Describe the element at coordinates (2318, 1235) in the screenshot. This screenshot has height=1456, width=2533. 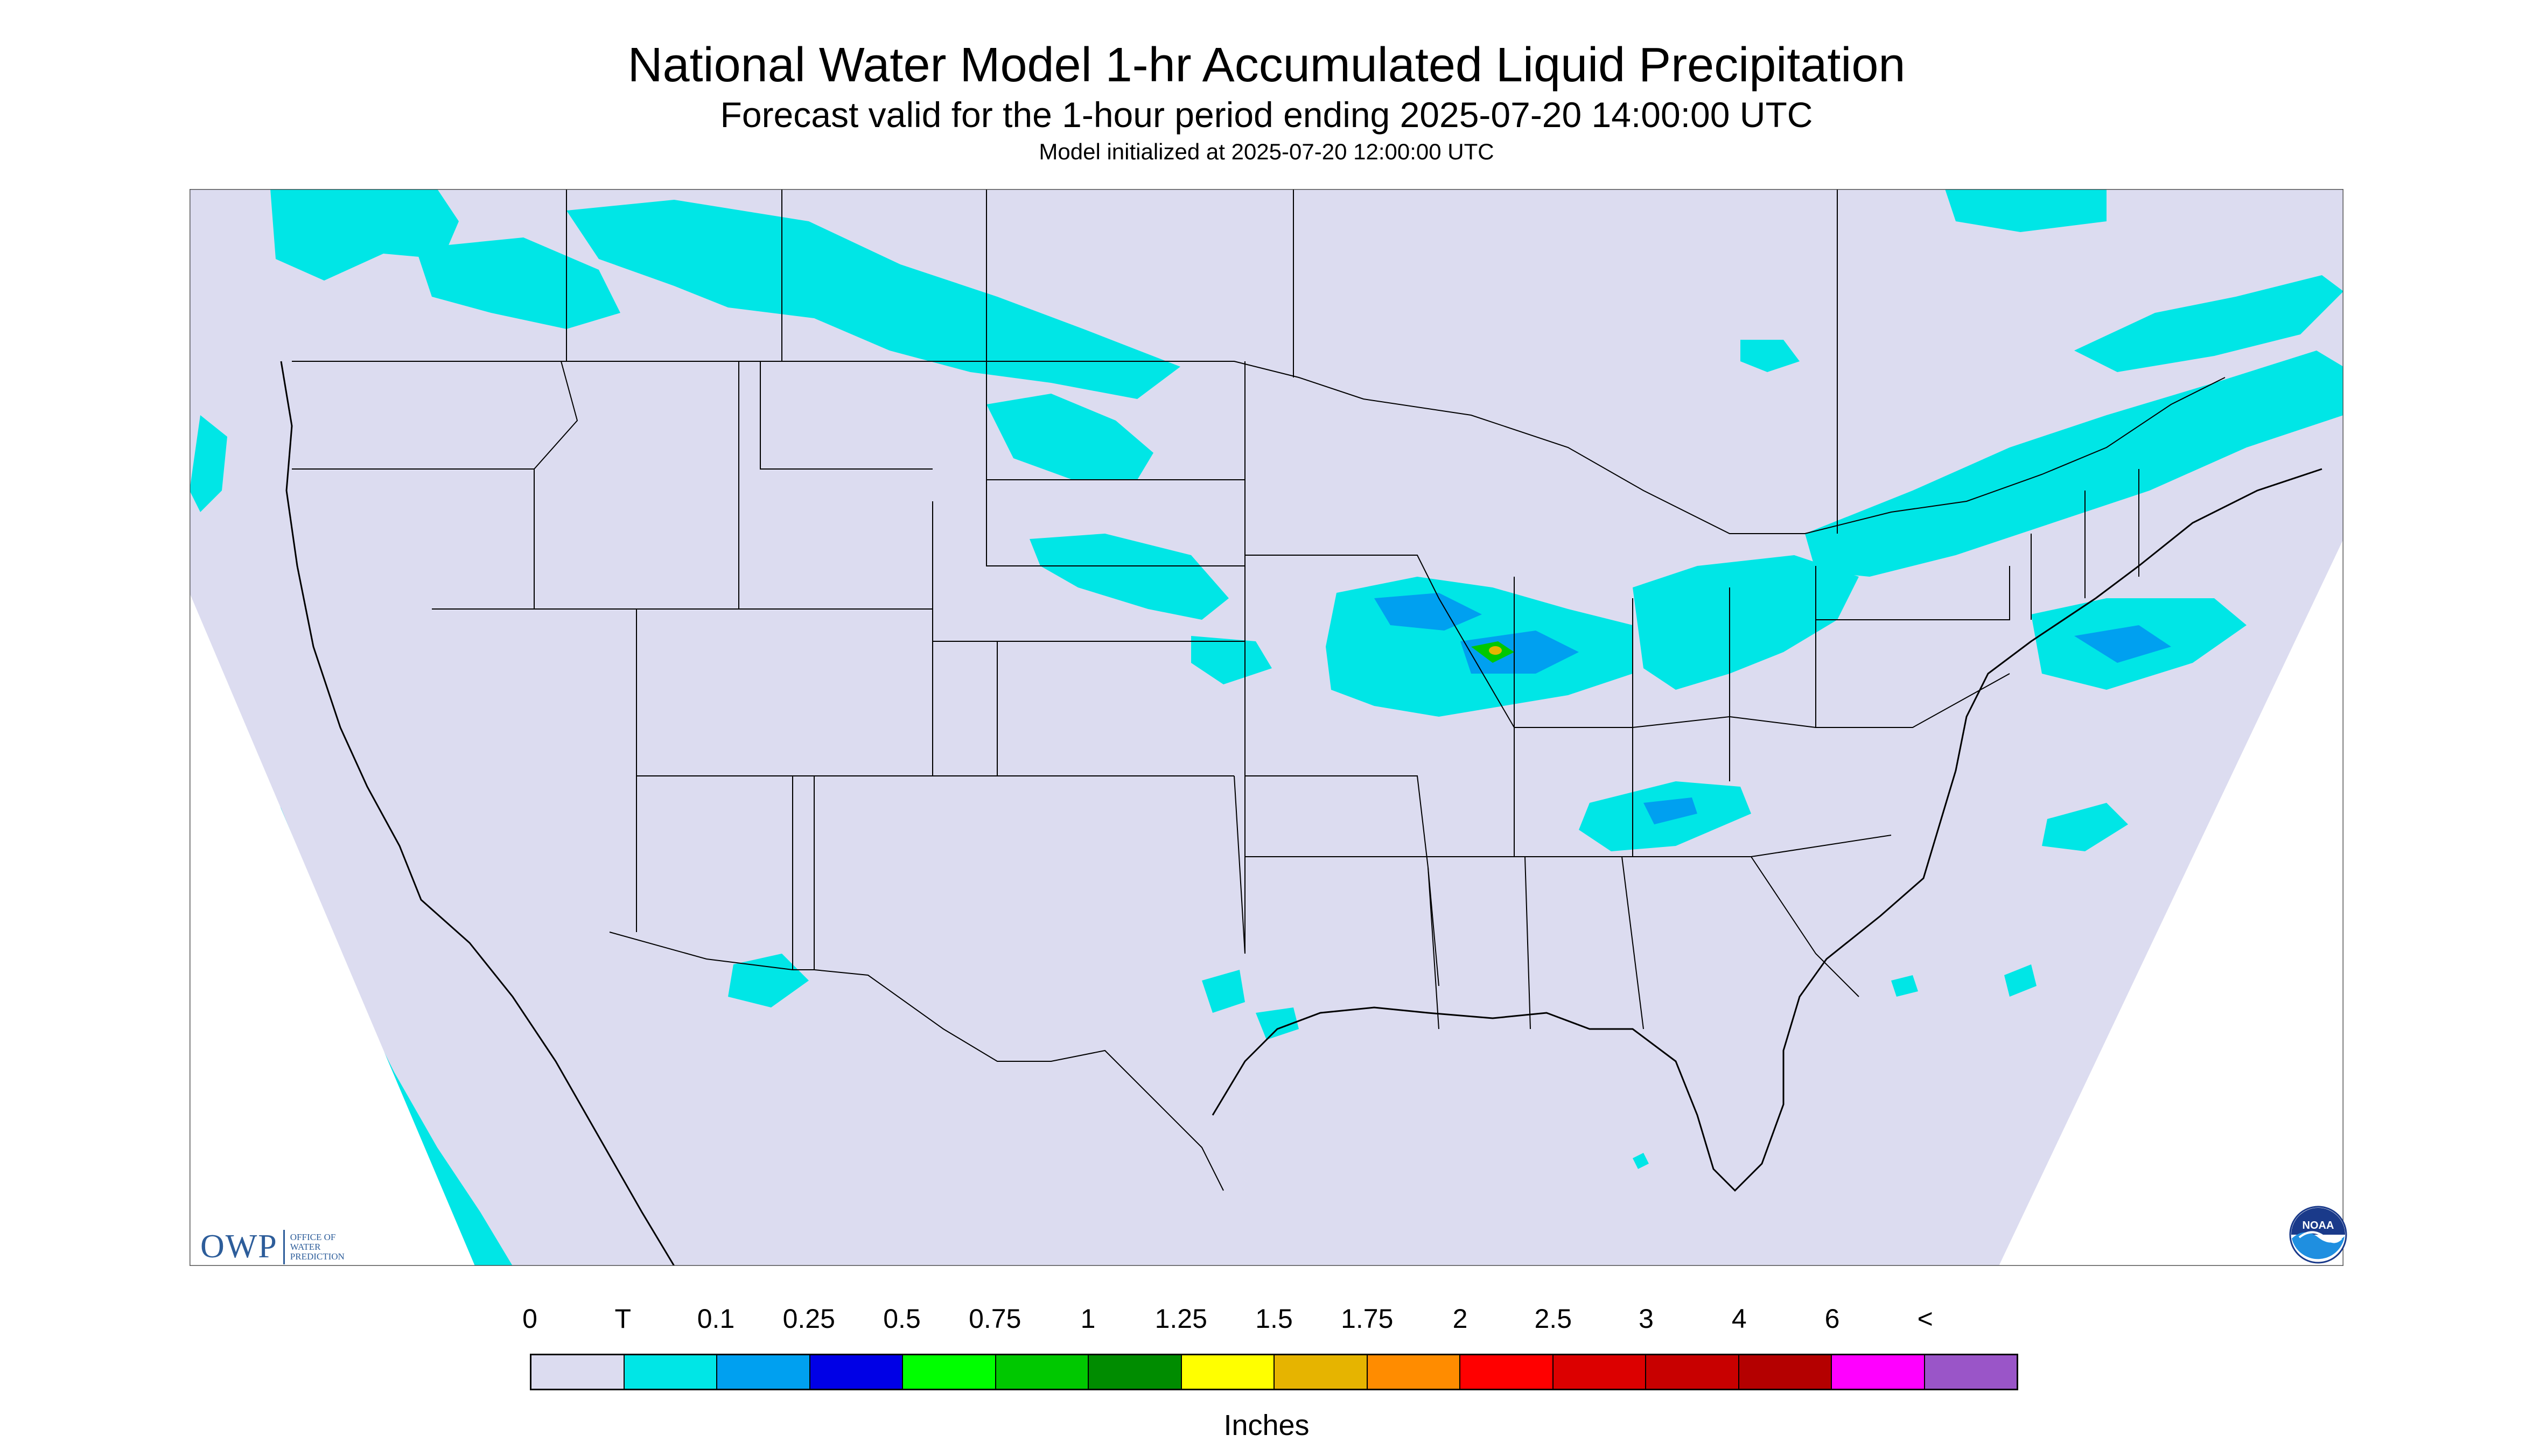
I see `noaa-logo-icon: NOAA` at that location.